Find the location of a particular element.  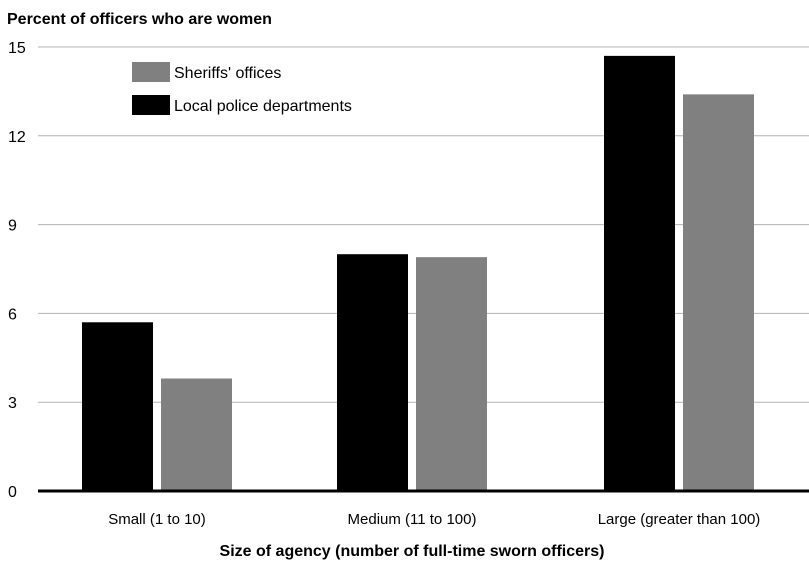

y-tick-label: 15 is located at coordinates (17, 48).